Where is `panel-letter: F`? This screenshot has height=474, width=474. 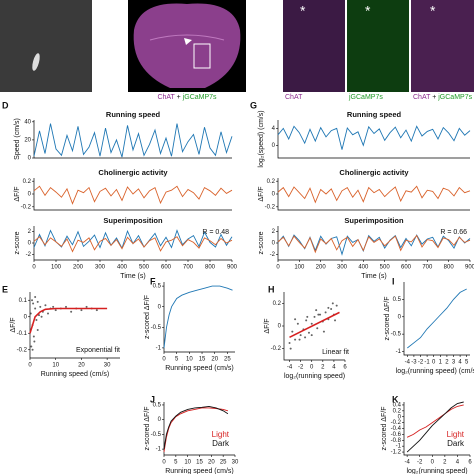 panel-letter: F is located at coordinates (153, 281).